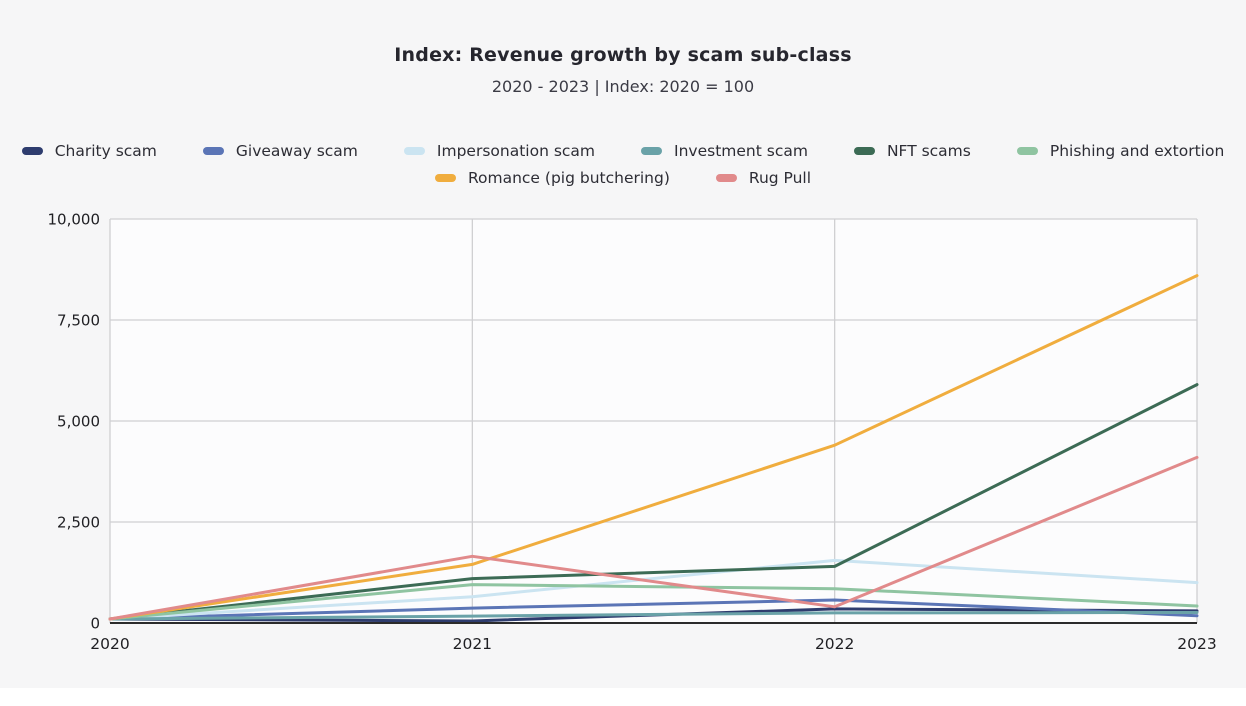 This screenshot has height=706, width=1246. What do you see at coordinates (653, 609) in the screenshot?
I see `line-giveaway-scam` at bounding box center [653, 609].